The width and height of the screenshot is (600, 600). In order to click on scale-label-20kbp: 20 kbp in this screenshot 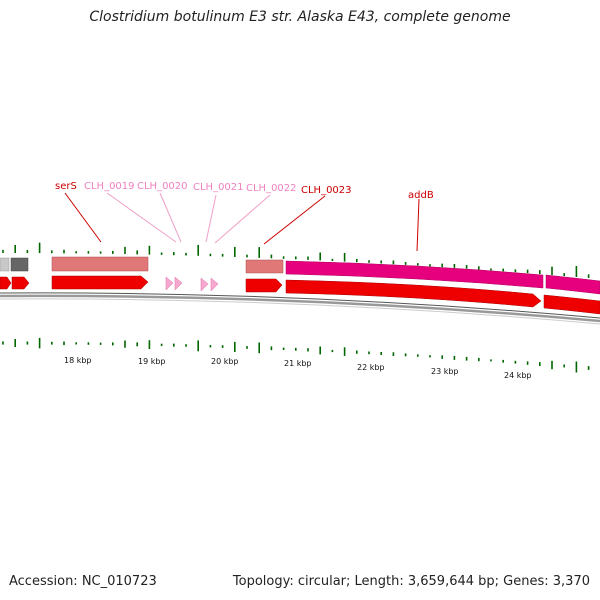, I will do `click(225, 361)`.